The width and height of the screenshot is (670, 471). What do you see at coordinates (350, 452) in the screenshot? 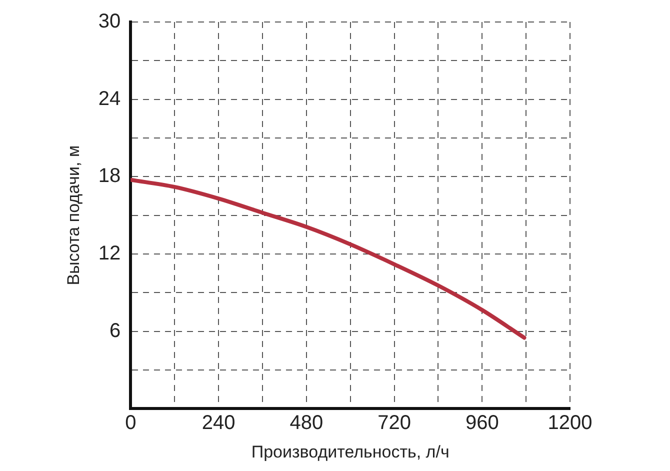
I see `x-axis-title: Производительность, л/ч` at bounding box center [350, 452].